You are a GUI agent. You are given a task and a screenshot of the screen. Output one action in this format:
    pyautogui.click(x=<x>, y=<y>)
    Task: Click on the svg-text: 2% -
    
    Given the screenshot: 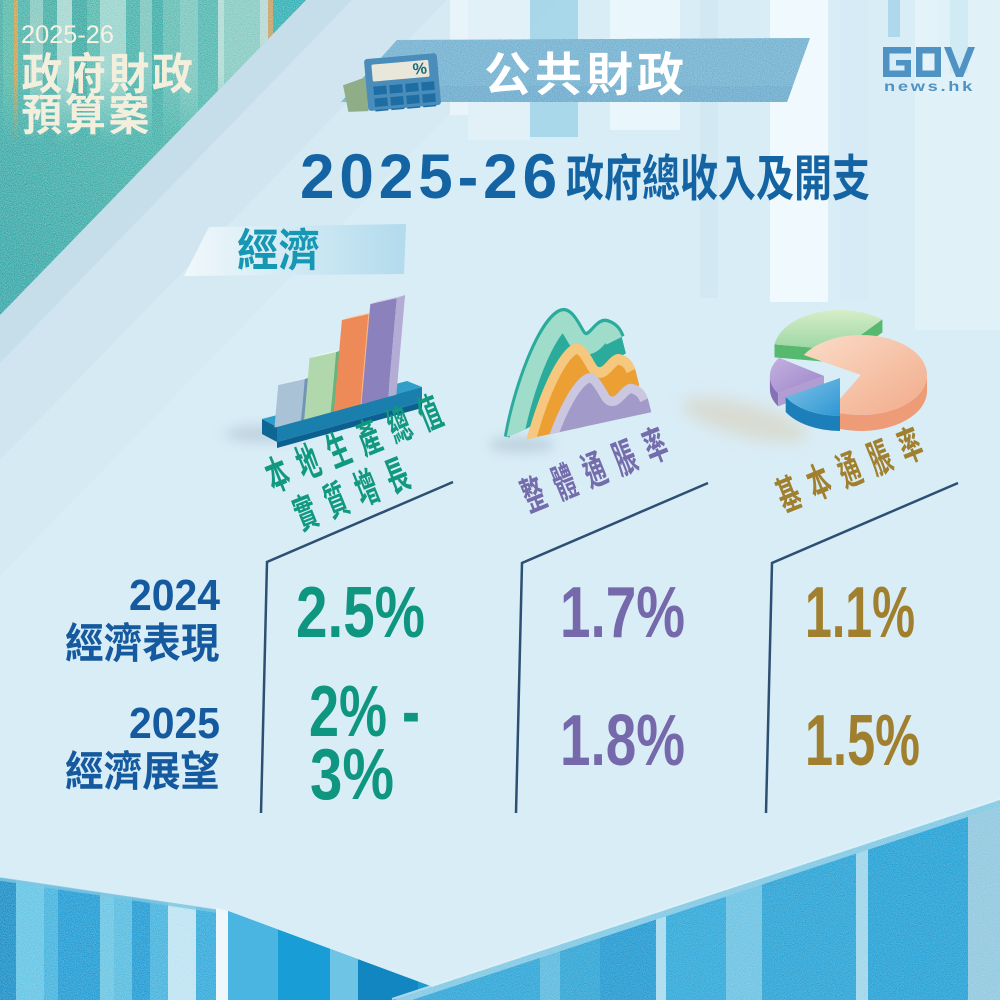 What is the action you would take?
    pyautogui.click(x=364, y=712)
    